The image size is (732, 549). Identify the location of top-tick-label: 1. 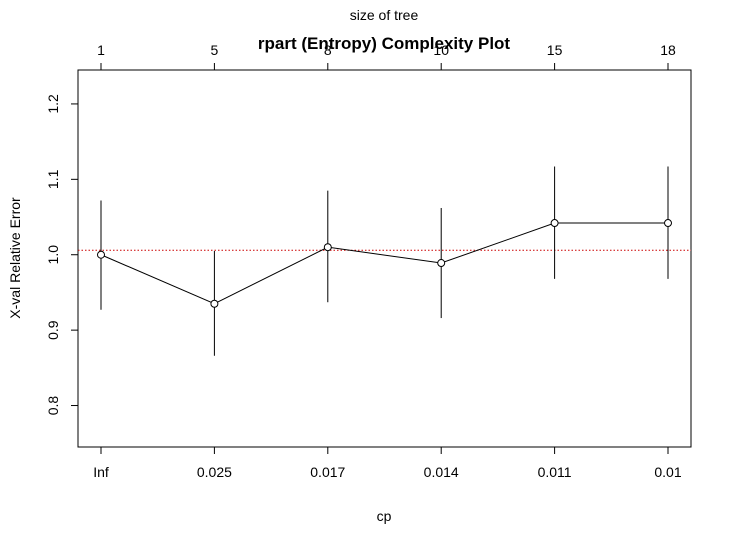
(101, 50).